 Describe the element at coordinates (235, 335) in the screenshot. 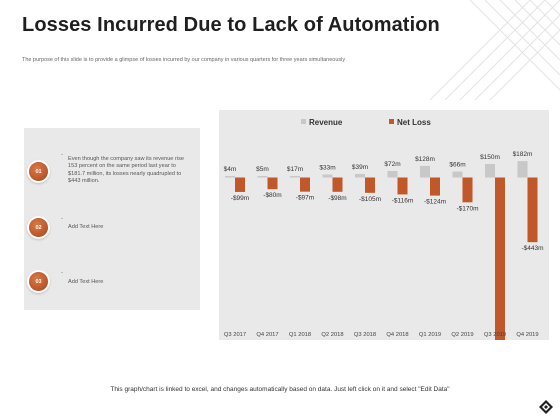

I see `x-tick-label: Q3 2017` at that location.